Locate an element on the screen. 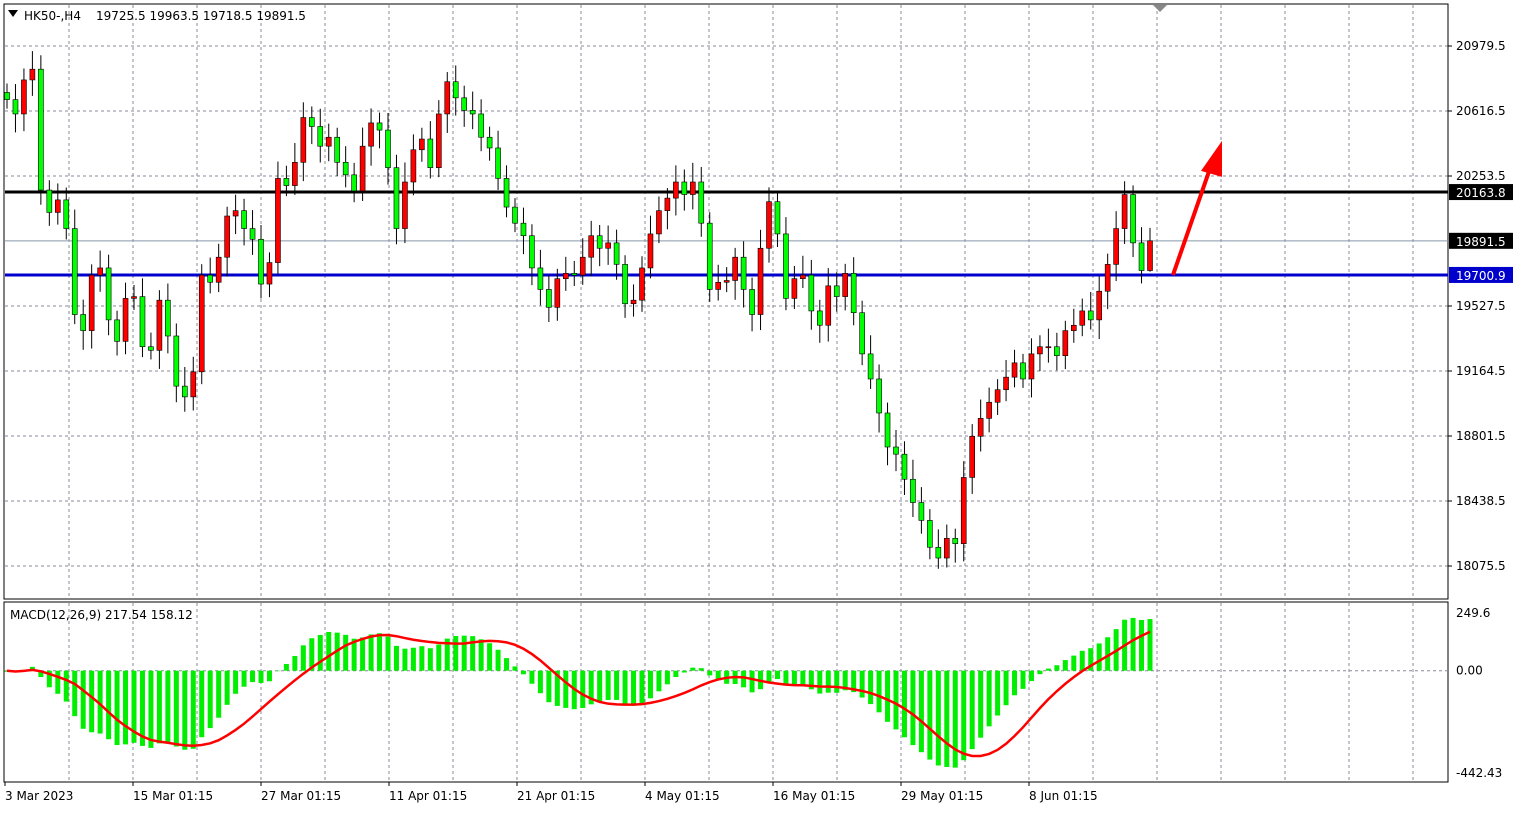 The height and width of the screenshot is (815, 1524). time-tick-label: 15 Mar 01:15 is located at coordinates (173, 796).